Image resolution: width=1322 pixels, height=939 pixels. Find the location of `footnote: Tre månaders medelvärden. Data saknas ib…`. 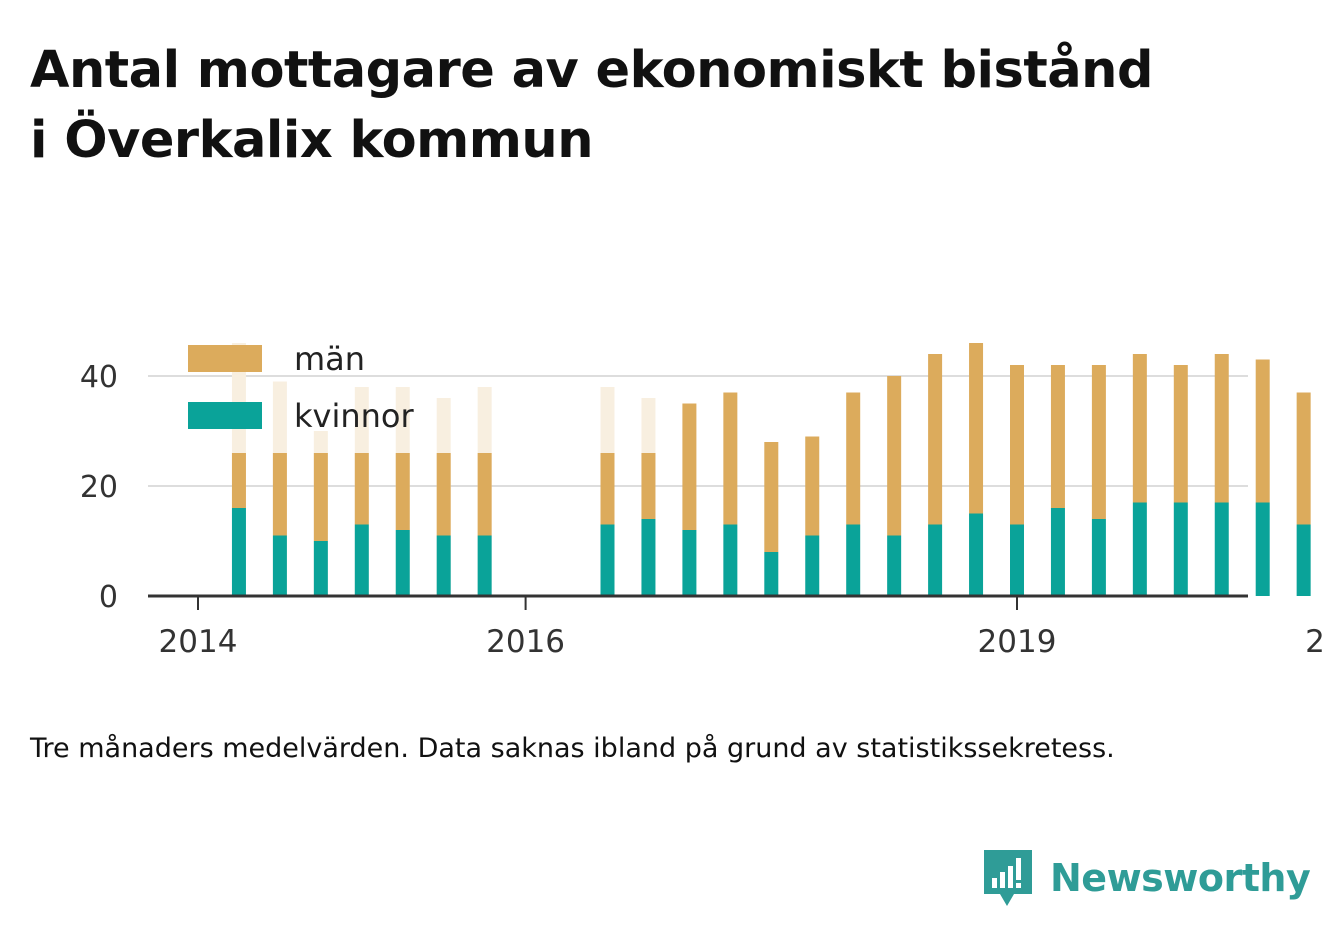

footnote: Tre månaders medelvärden. Data saknas ib… is located at coordinates (572, 748).